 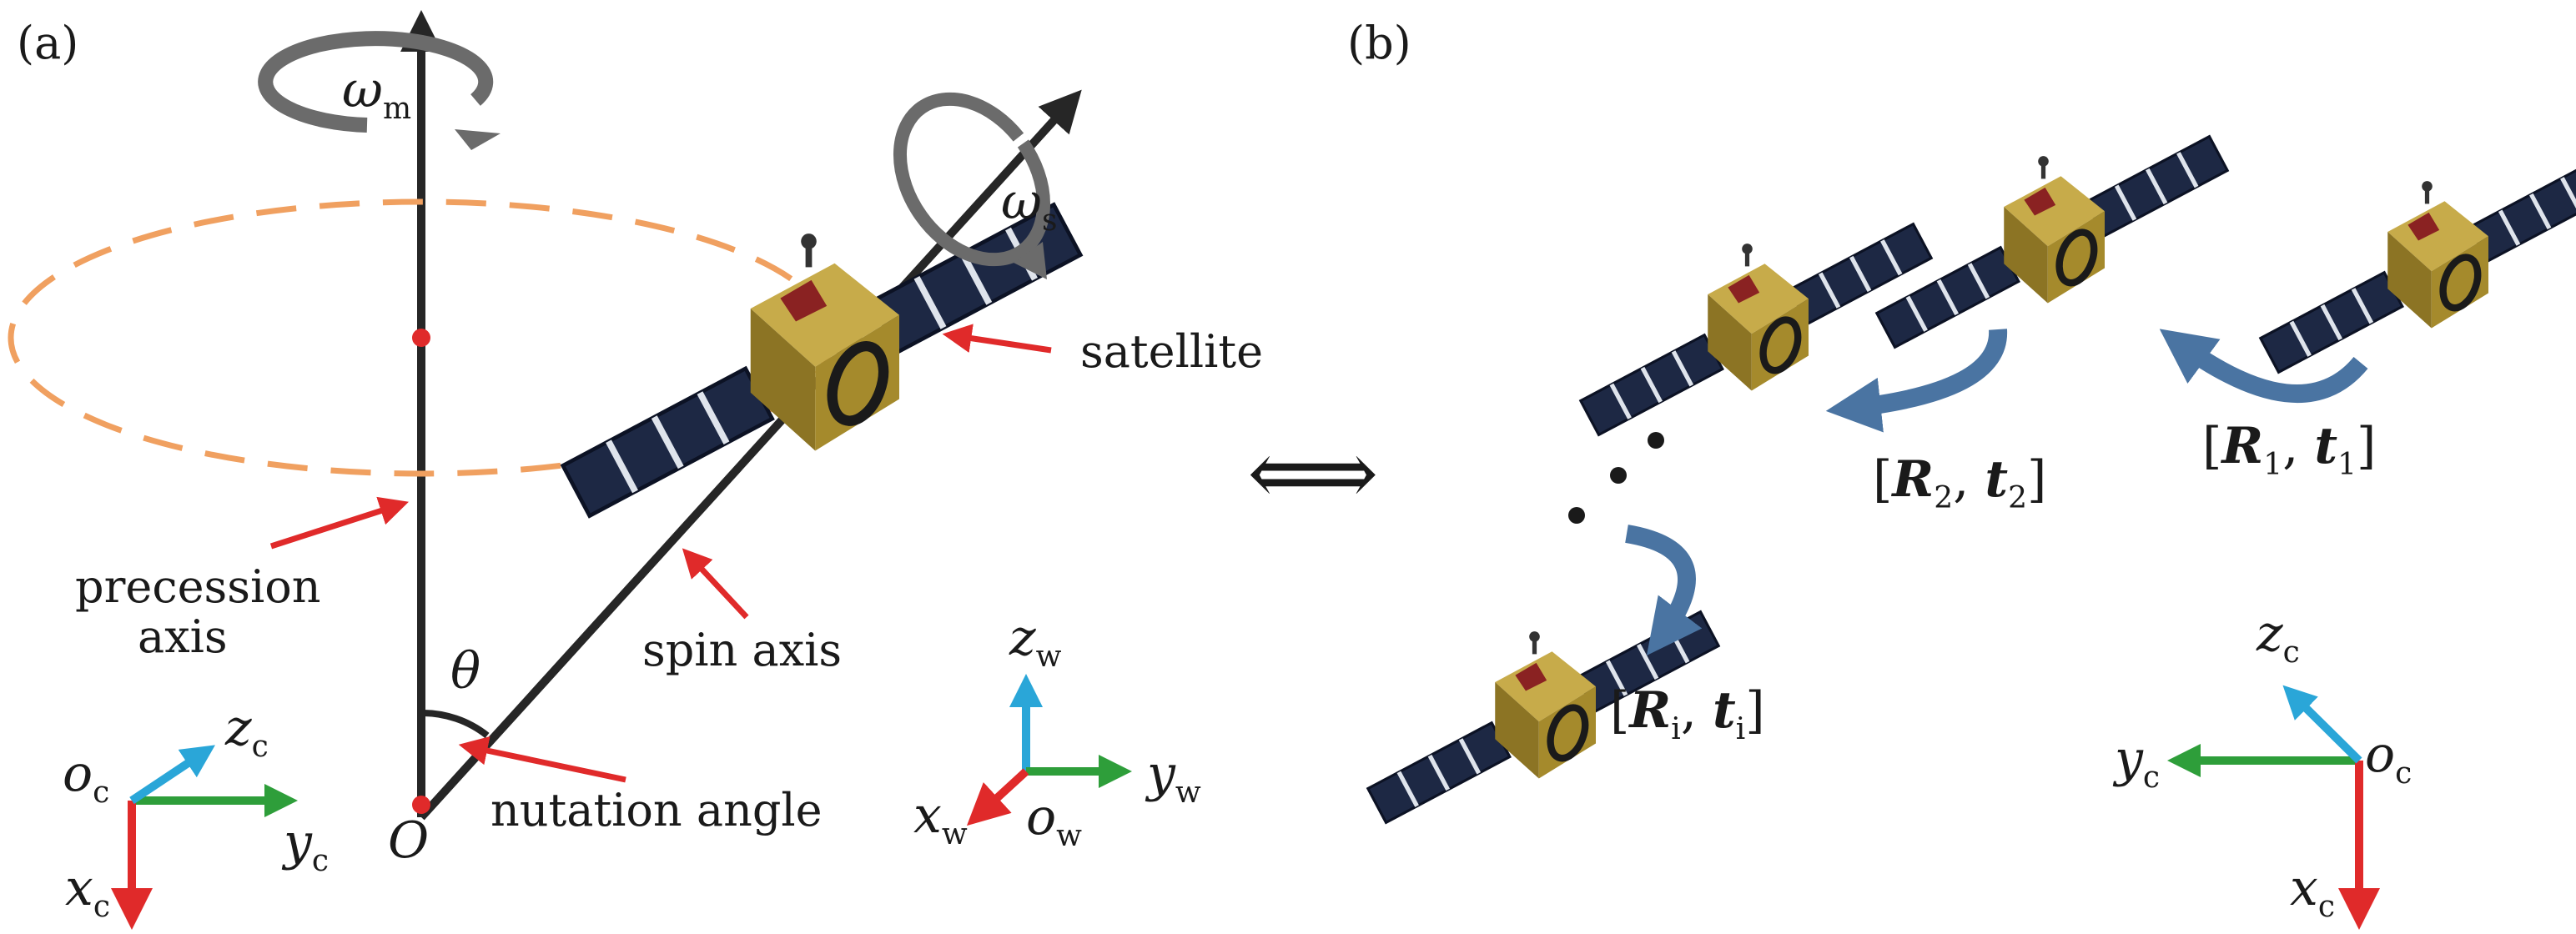 What do you see at coordinates (2262, 767) in the screenshot?
I see `camera-axes-b: oc zc yc xc` at bounding box center [2262, 767].